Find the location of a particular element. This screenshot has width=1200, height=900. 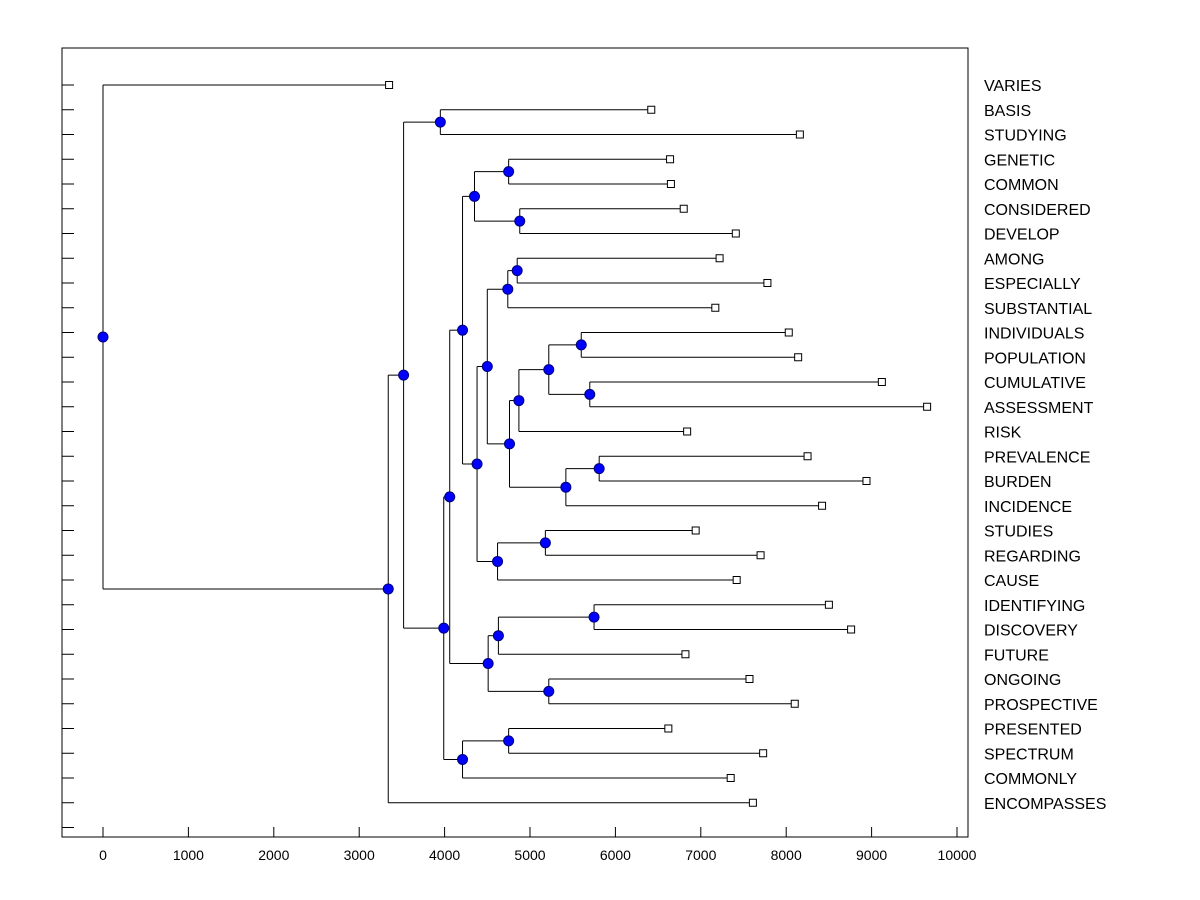

merge-node-n13 is located at coordinates (510, 444).